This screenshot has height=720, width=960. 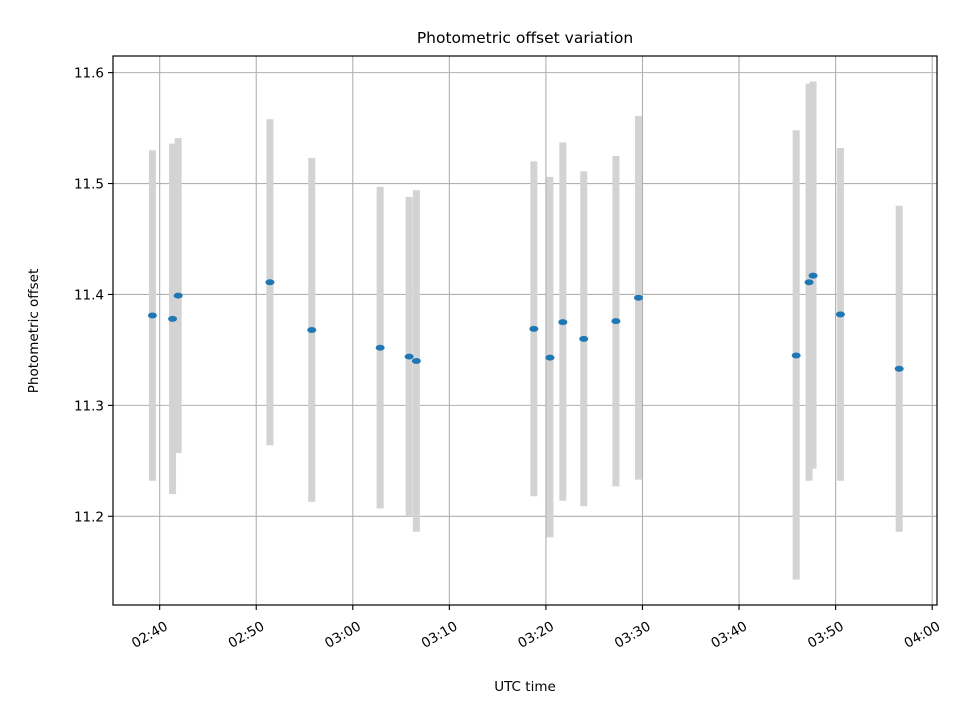 I want to click on x-tick-label: 02:50, so click(x=247, y=634).